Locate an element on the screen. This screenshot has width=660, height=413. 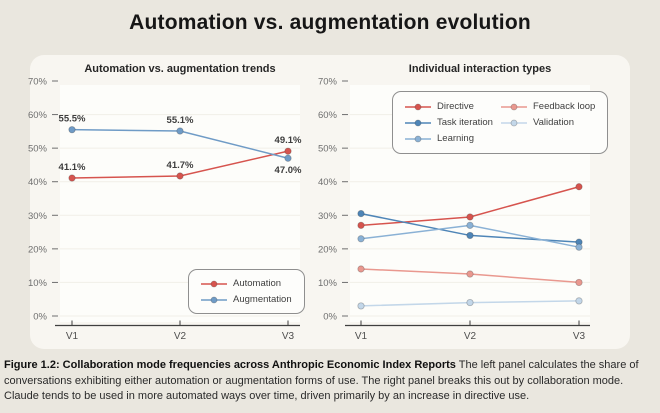
data-point-label: 41.7% is located at coordinates (180, 165).